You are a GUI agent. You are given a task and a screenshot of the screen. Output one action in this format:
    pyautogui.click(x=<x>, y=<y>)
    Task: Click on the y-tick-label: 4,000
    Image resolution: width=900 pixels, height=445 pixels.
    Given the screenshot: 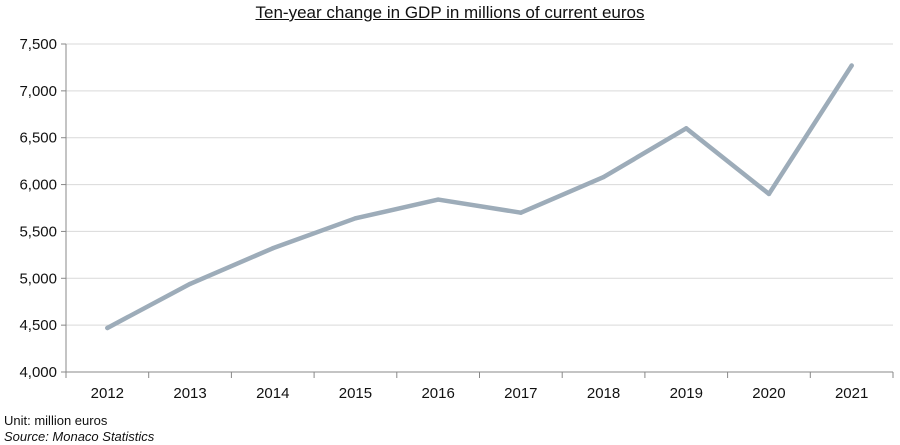 What is the action you would take?
    pyautogui.click(x=38, y=372)
    